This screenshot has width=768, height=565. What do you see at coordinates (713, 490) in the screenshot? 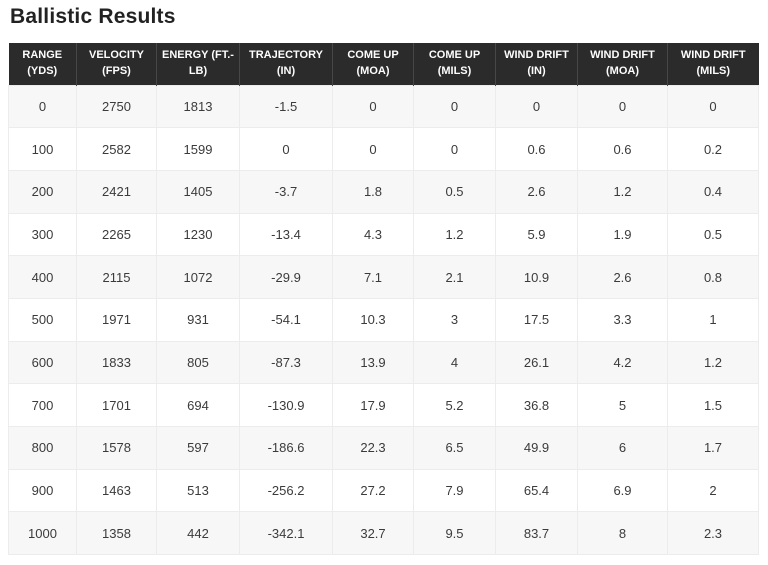
I see `table-cell-wind-drift-mils: 2` at bounding box center [713, 490].